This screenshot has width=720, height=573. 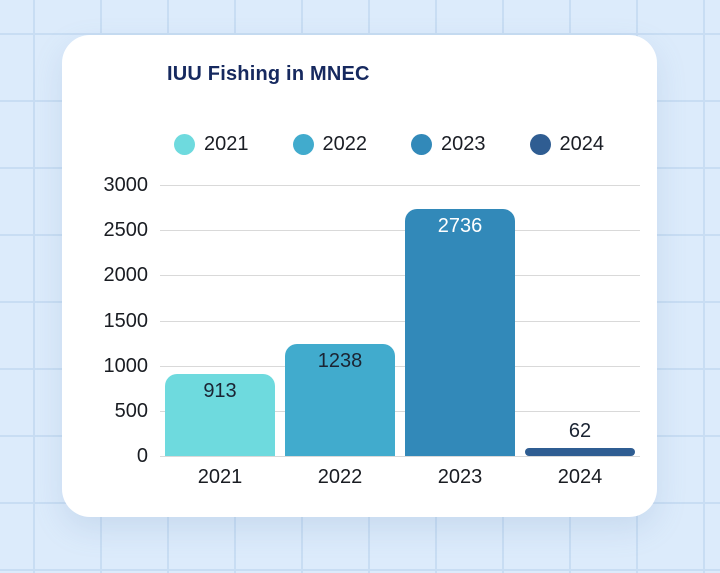 What do you see at coordinates (126, 185) in the screenshot?
I see `y-axis-tick-label: 3000` at bounding box center [126, 185].